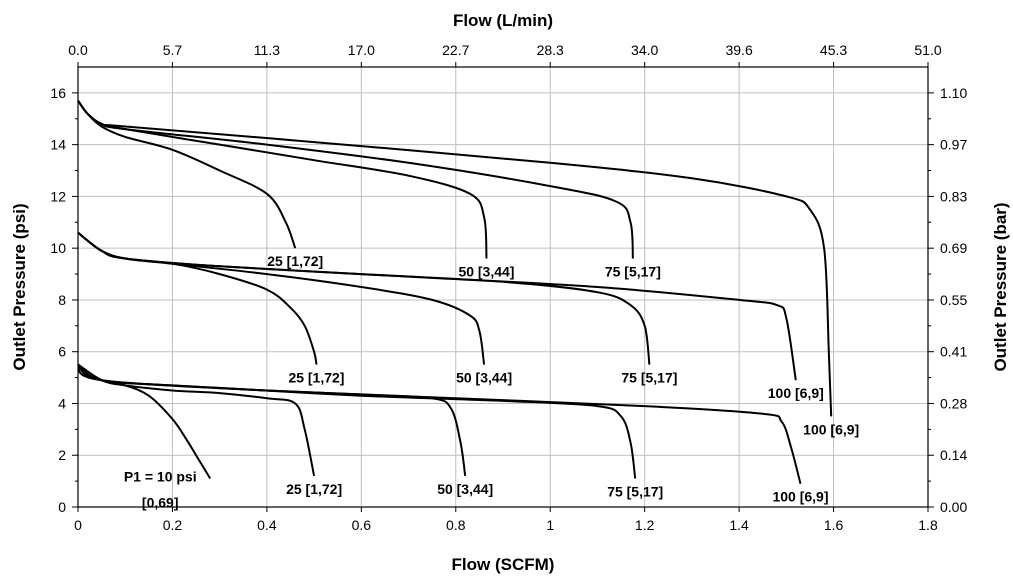 The image size is (1013, 579). I want to click on y-tick-label: 2, so click(62, 455).